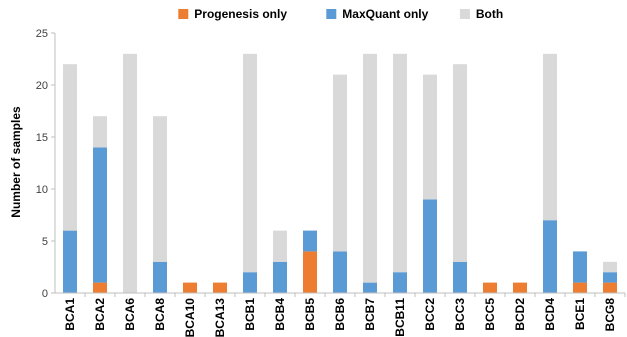 The height and width of the screenshot is (337, 627). What do you see at coordinates (400, 317) in the screenshot?
I see `x-tick-label-bcb11: BCB11` at bounding box center [400, 317].